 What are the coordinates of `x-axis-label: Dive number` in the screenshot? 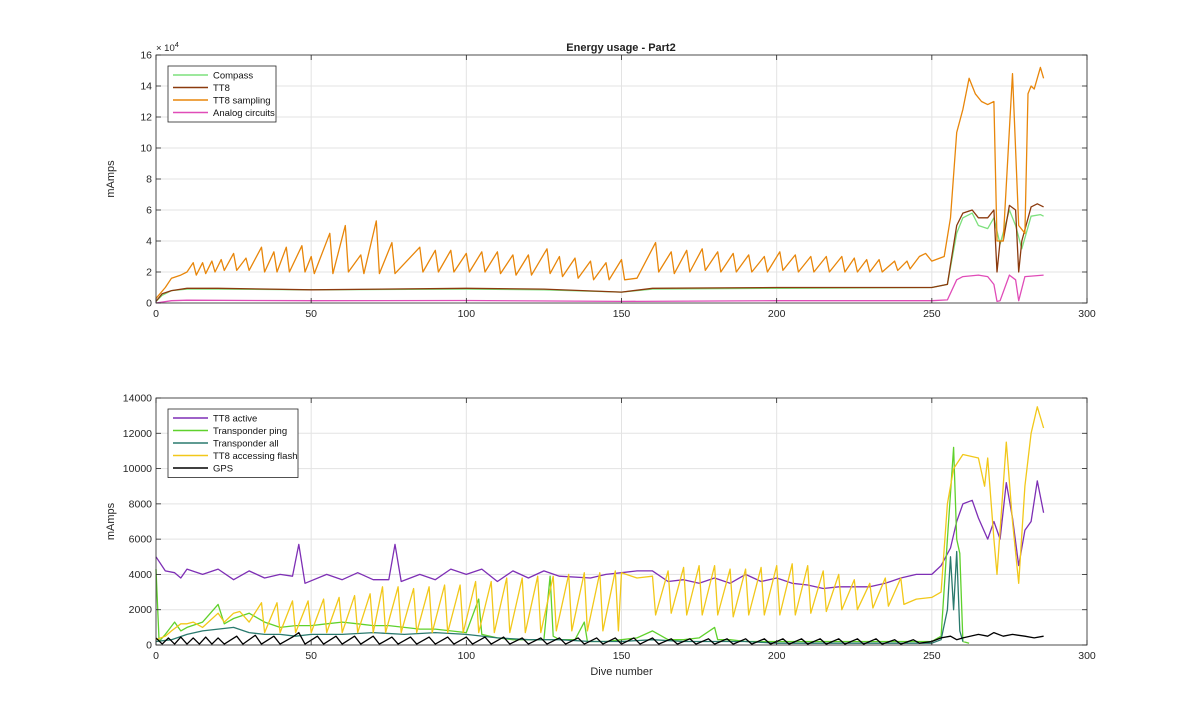 It's located at (621, 672).